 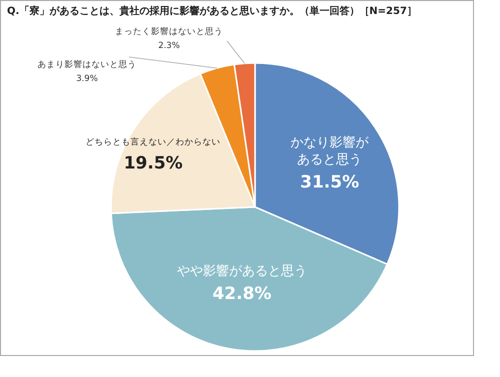 I want to click on data-label: 2.3%, so click(x=169, y=46).